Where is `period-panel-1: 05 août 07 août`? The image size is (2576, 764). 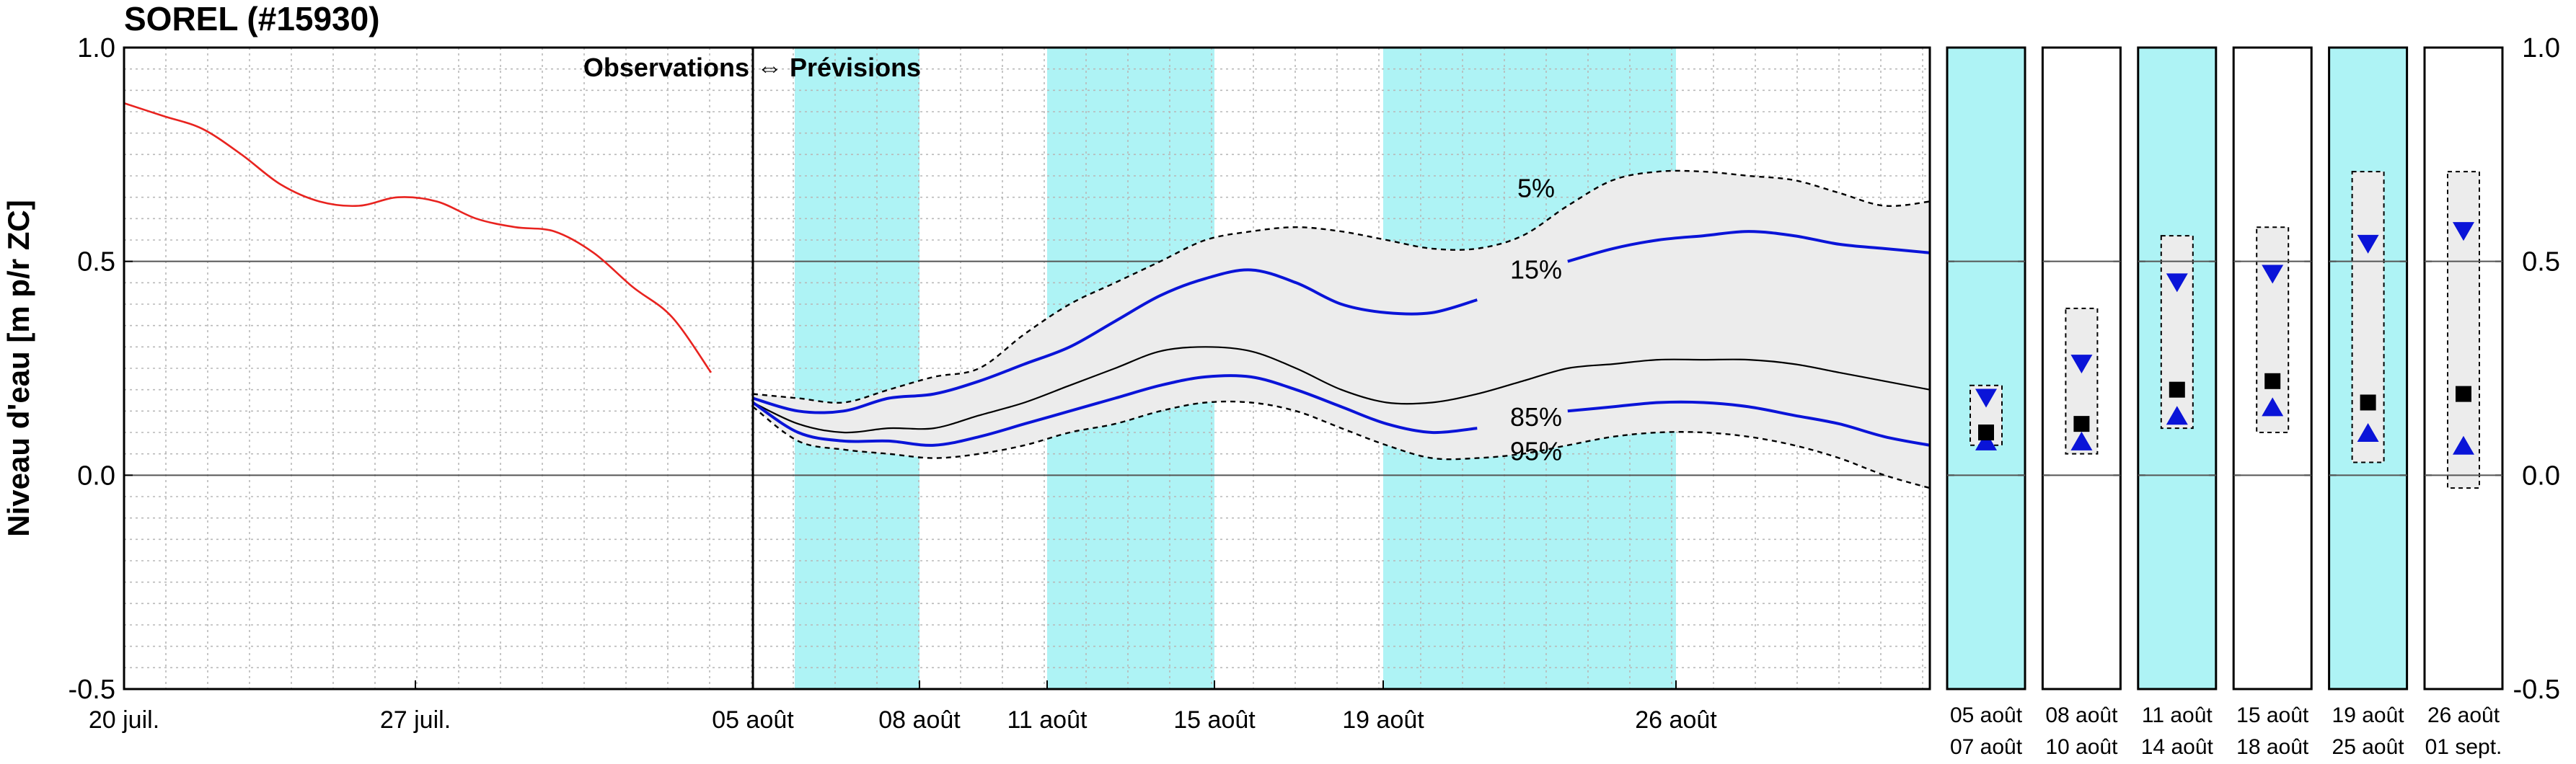
period-panel-1: 05 août 07 août is located at coordinates (1986, 402).